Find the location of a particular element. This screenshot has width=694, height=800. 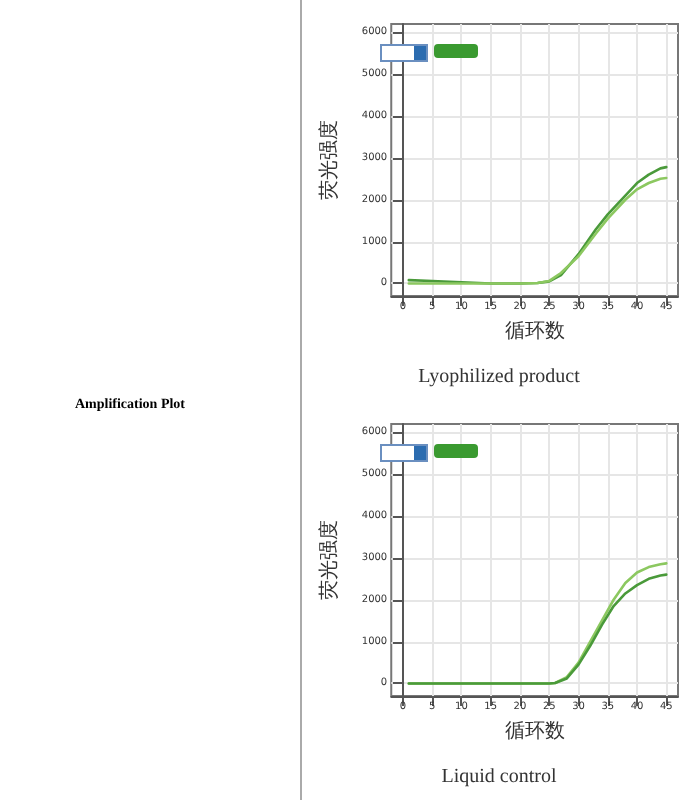

text: Lyophilized product is located at coordinates (499, 377).